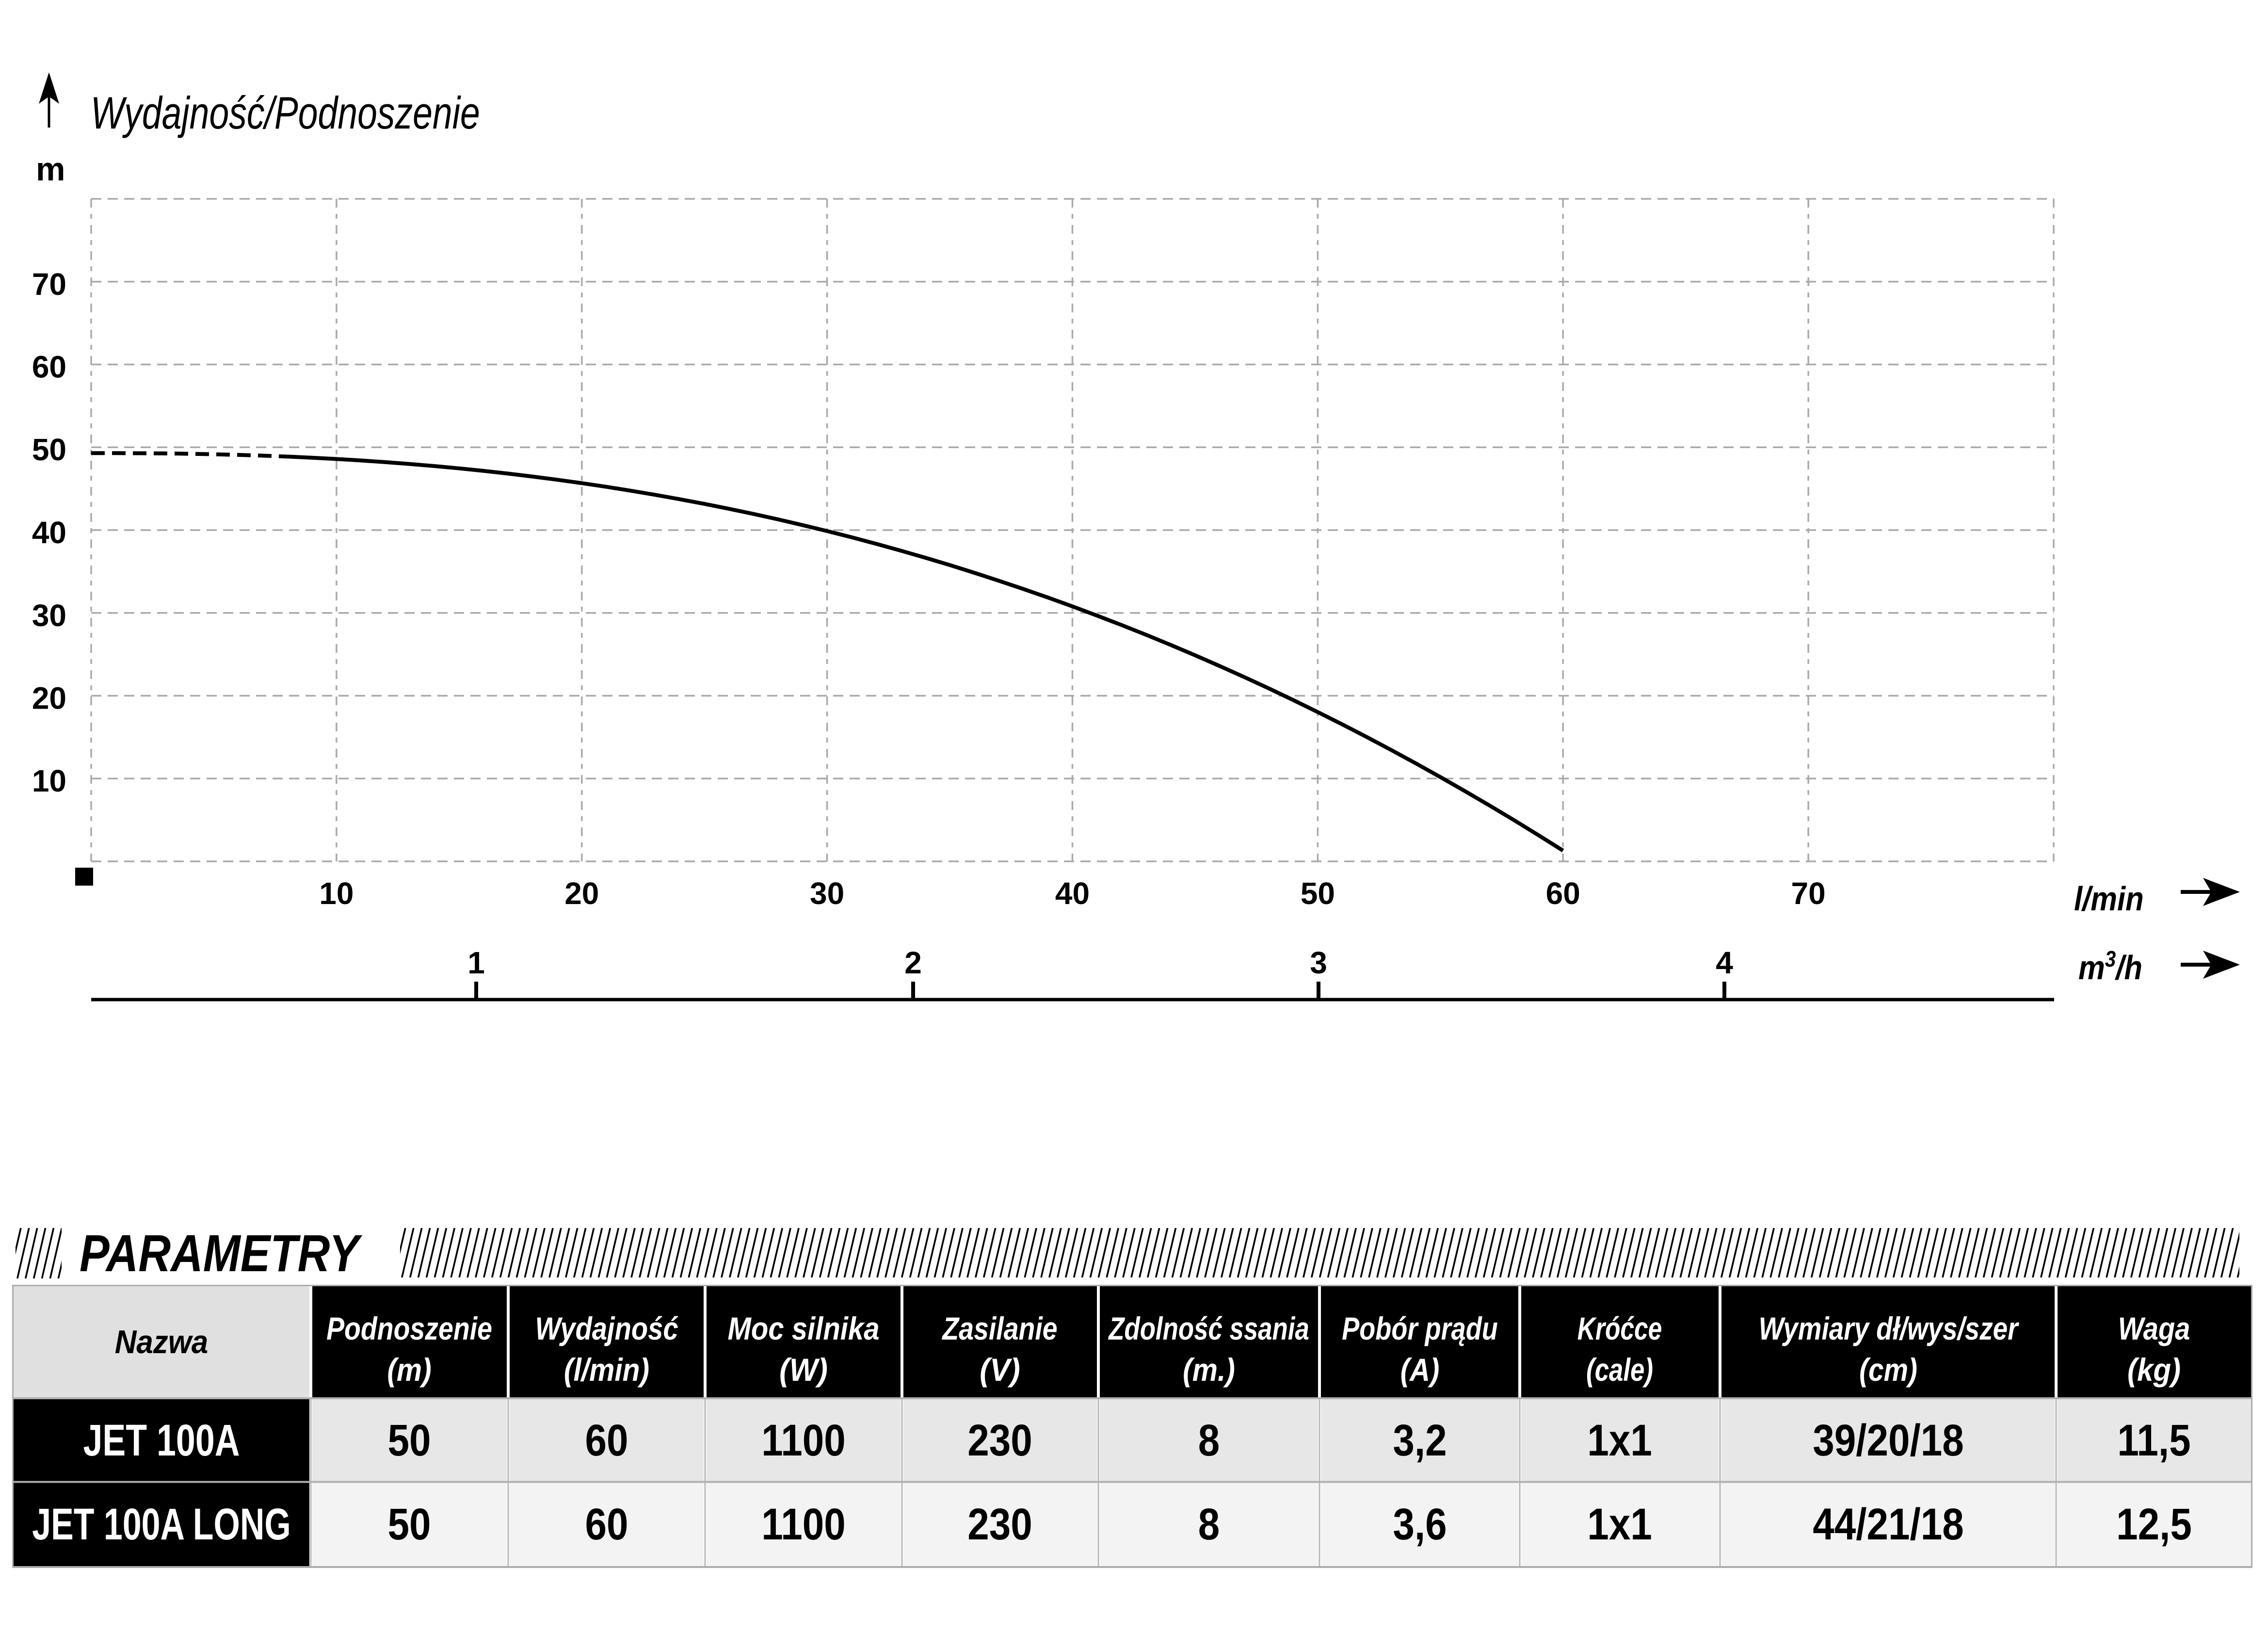 This screenshot has width=2268, height=1633. I want to click on svg-text: (V), so click(1000, 1370).